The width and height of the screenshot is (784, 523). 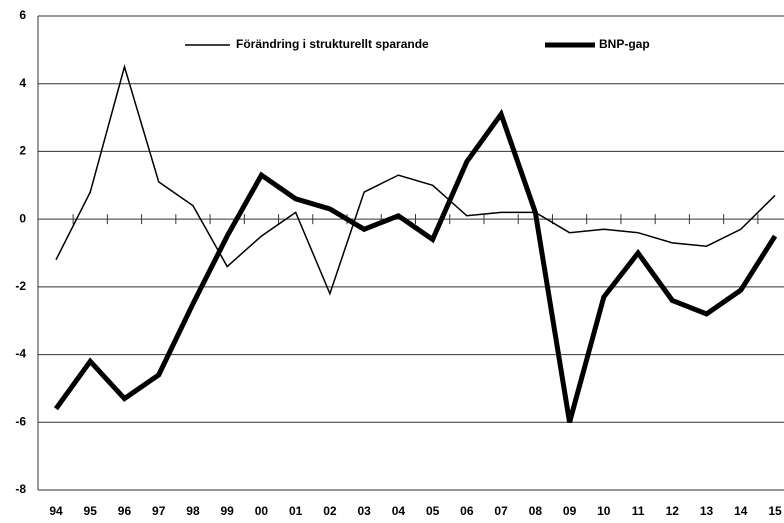 I want to click on legend-label: Förändring i strukturellt sparande, so click(x=332, y=44).